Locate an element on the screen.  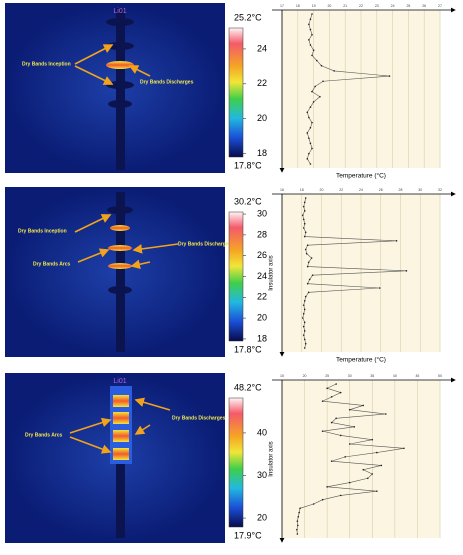
x-tick-label: 23 is located at coordinates (377, 6).